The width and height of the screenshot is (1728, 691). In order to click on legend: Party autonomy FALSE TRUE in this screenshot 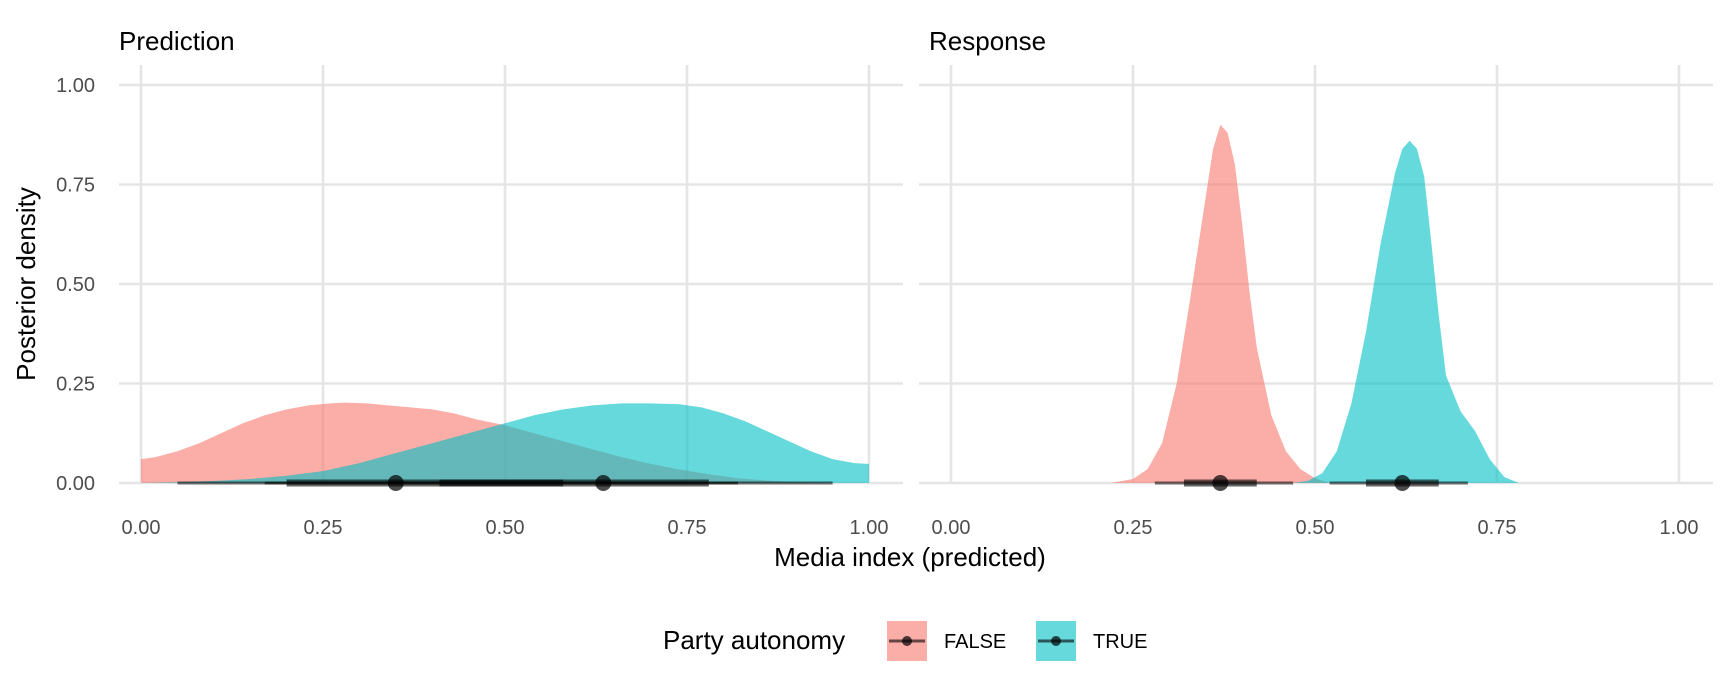, I will do `click(905, 641)`.